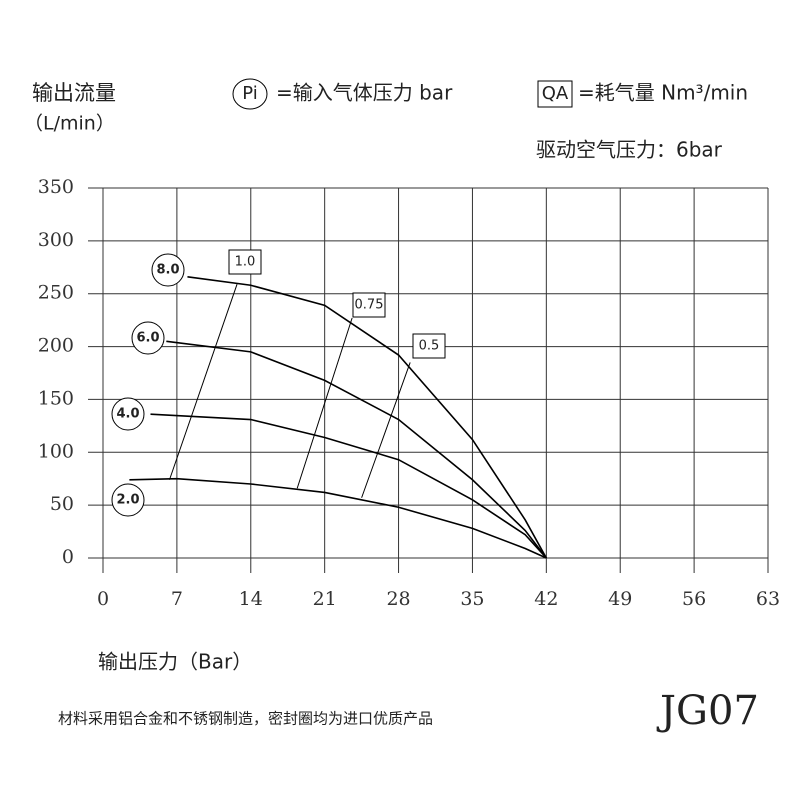 The height and width of the screenshot is (800, 800). Describe the element at coordinates (69, 124) in the screenshot. I see `y-unit: （L/min）` at that location.